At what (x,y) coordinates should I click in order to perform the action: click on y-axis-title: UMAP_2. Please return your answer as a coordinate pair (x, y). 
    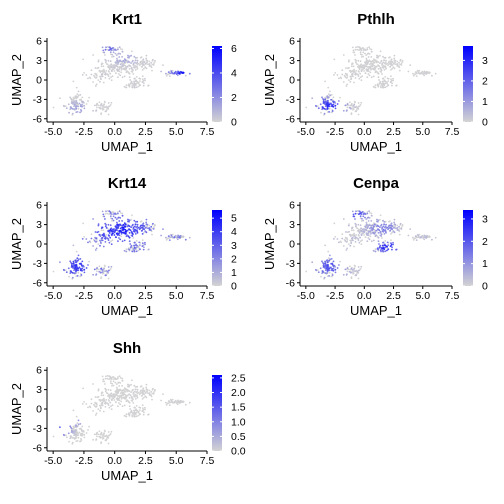
    Looking at the image, I should click on (16, 80).